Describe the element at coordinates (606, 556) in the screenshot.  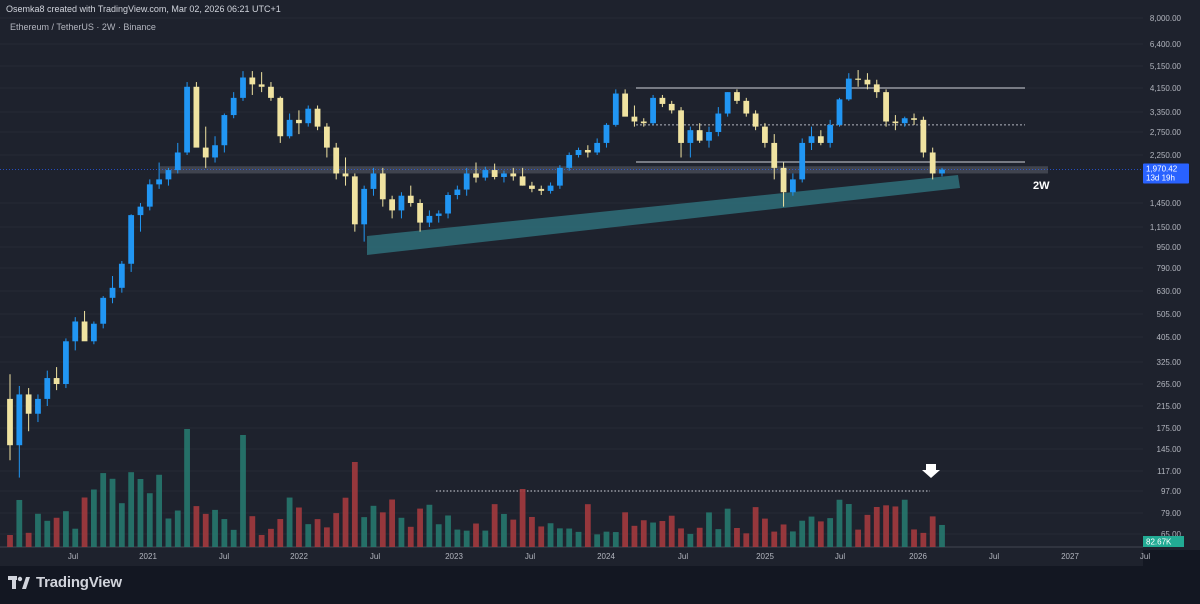
I see `time-tick-label: 2024` at that location.